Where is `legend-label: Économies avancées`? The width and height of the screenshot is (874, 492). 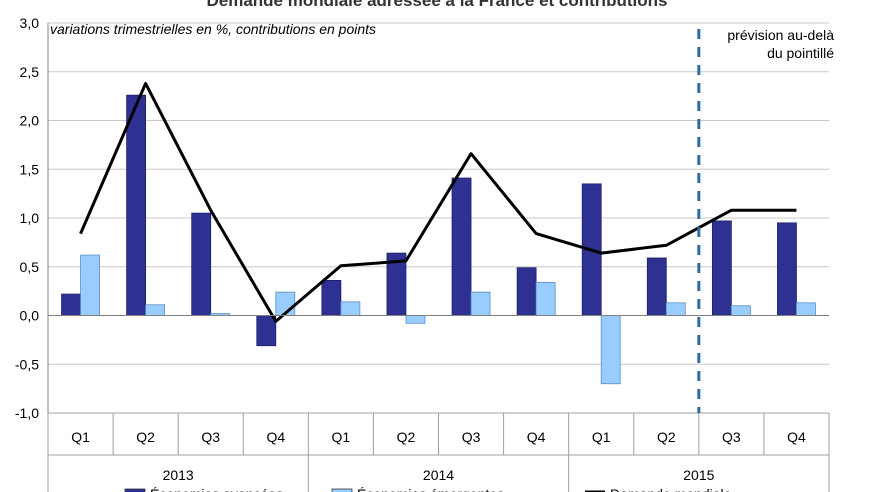 legend-label: Économies avancées is located at coordinates (216, 489).